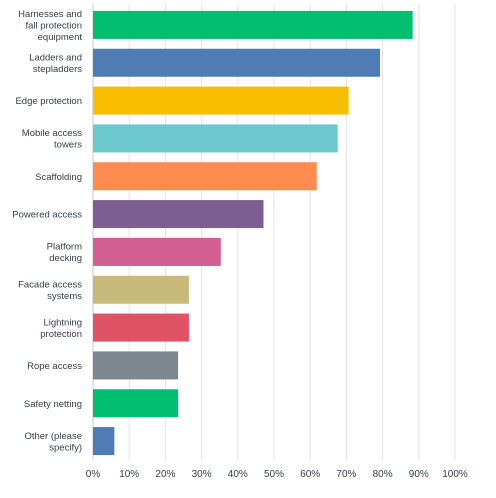 This screenshot has height=498, width=496. Describe the element at coordinates (52, 133) in the screenshot. I see `category-label-line: Mobile access` at that location.